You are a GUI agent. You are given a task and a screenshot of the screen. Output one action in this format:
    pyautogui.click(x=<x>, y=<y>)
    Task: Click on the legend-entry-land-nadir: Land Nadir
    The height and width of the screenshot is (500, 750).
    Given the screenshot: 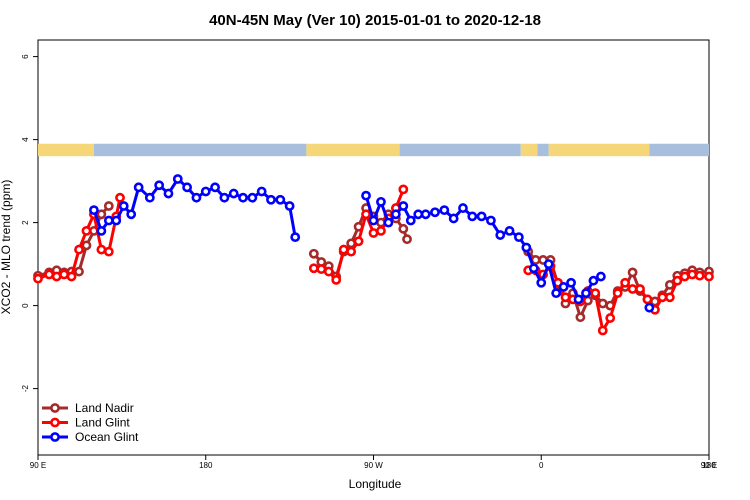 What is the action you would take?
    pyautogui.click(x=88, y=408)
    